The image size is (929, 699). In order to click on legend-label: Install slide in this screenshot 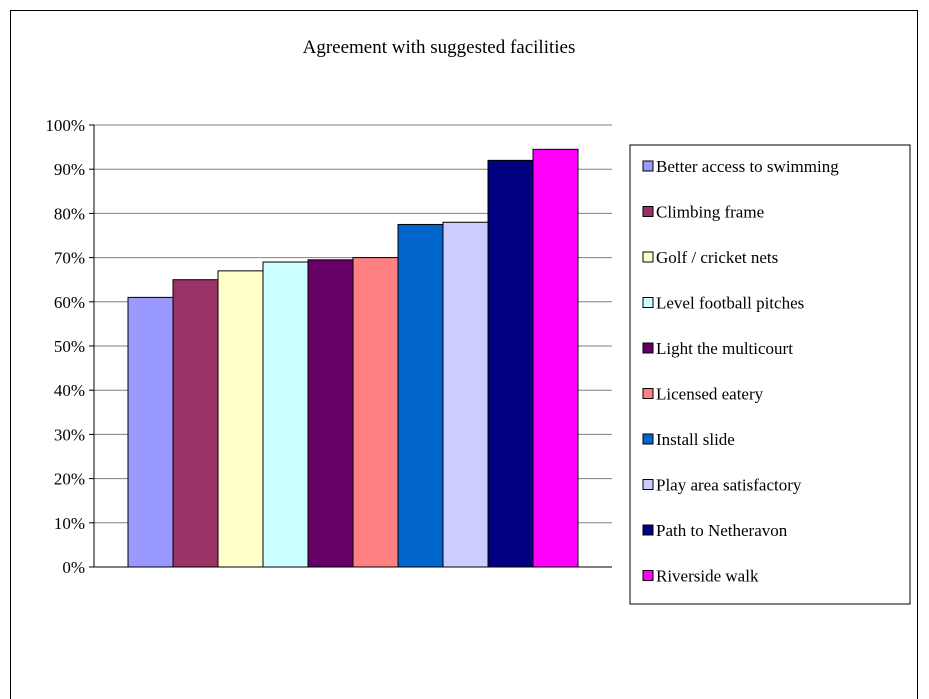, I will do `click(695, 439)`.